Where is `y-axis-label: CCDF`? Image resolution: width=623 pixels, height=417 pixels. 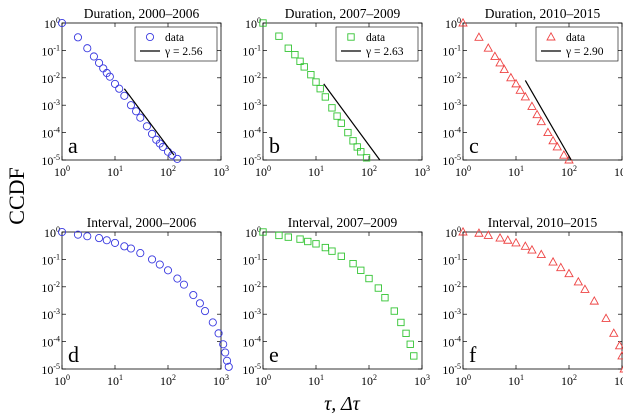 y-axis-label: CCDF is located at coordinates (16, 195).